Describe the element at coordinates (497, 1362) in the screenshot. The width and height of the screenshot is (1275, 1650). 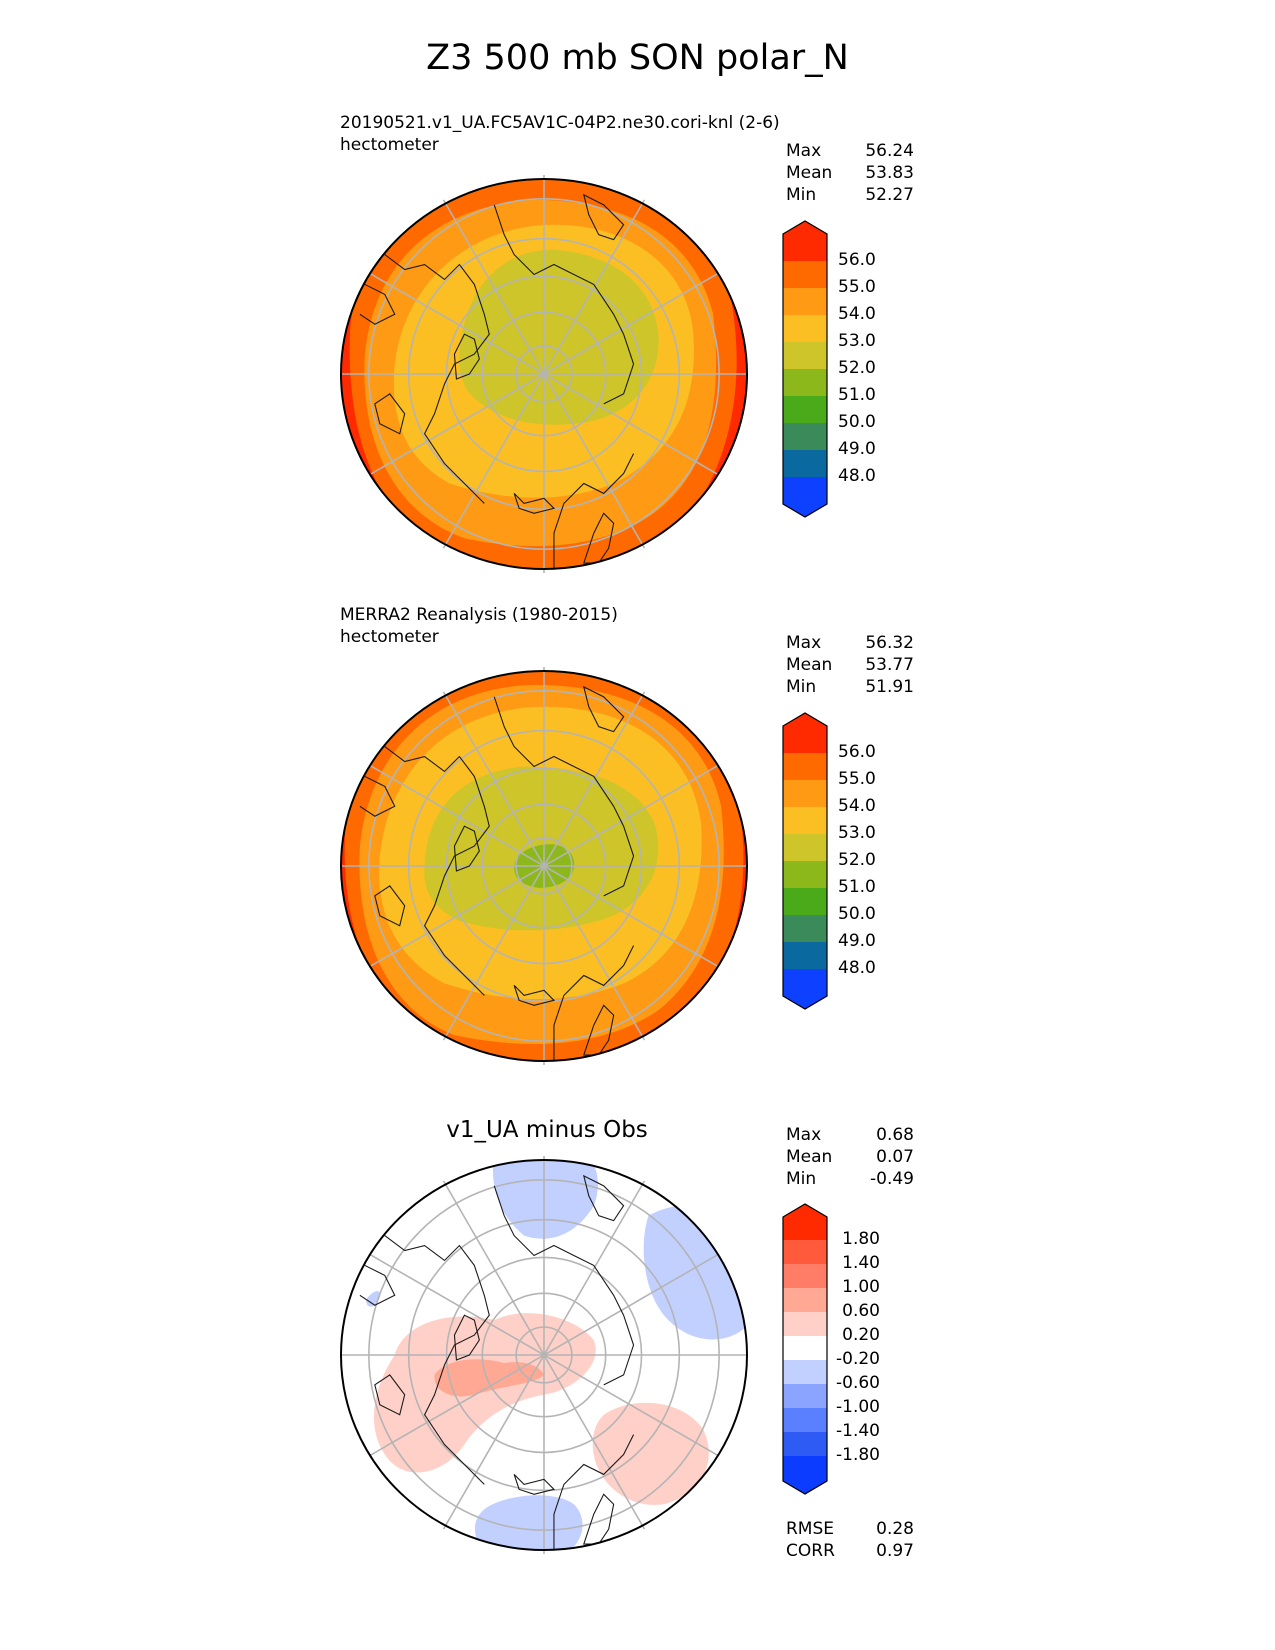
I see `panel3-coastlines` at that location.